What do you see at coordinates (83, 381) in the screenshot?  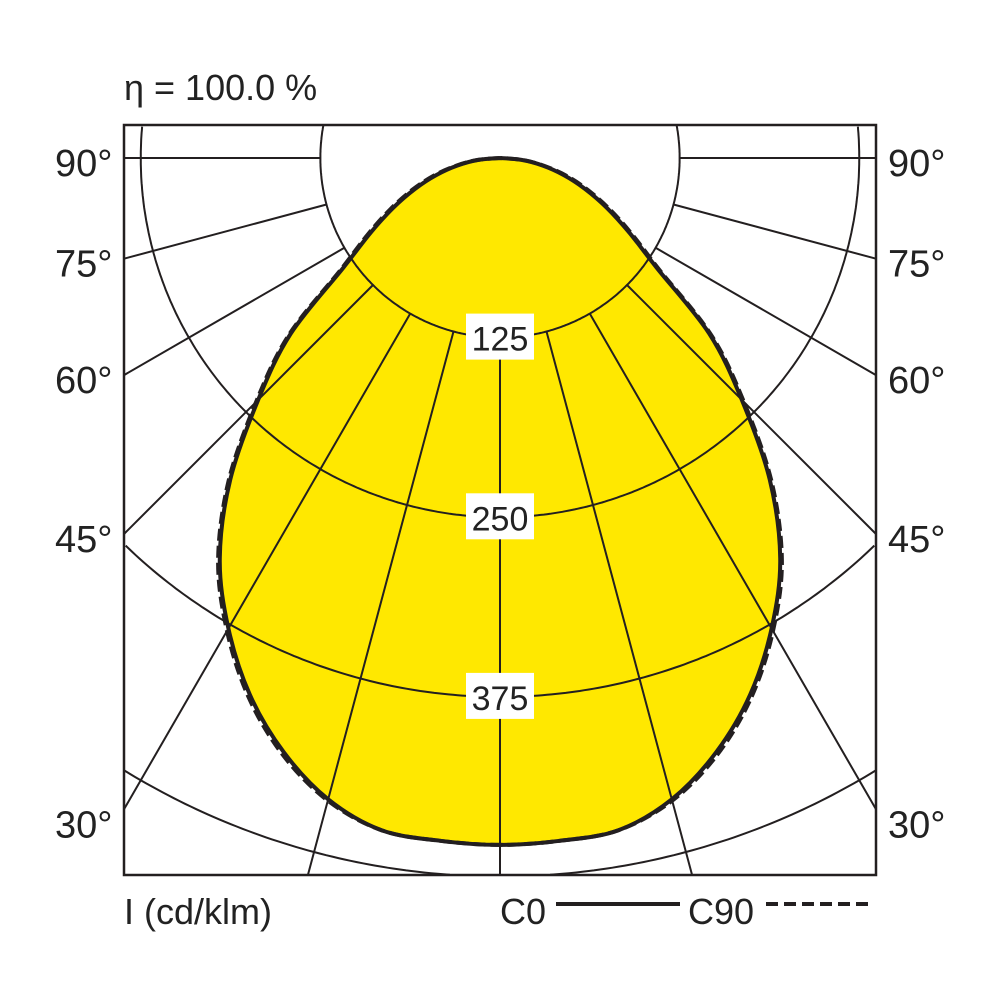 I see `angle-label-left-60: 60°` at bounding box center [83, 381].